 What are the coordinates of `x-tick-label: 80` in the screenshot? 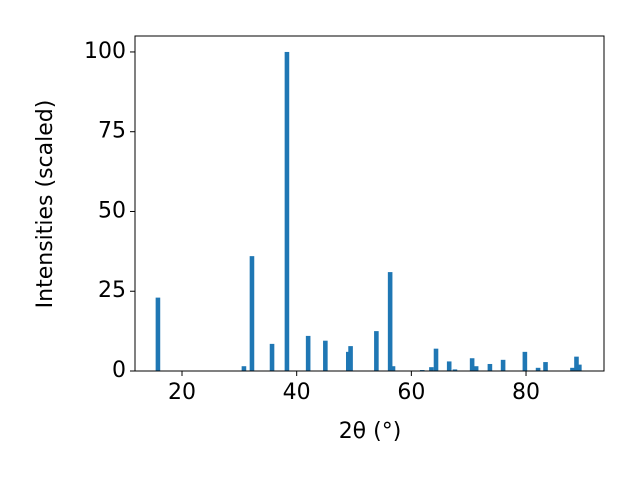 It's located at (526, 392).